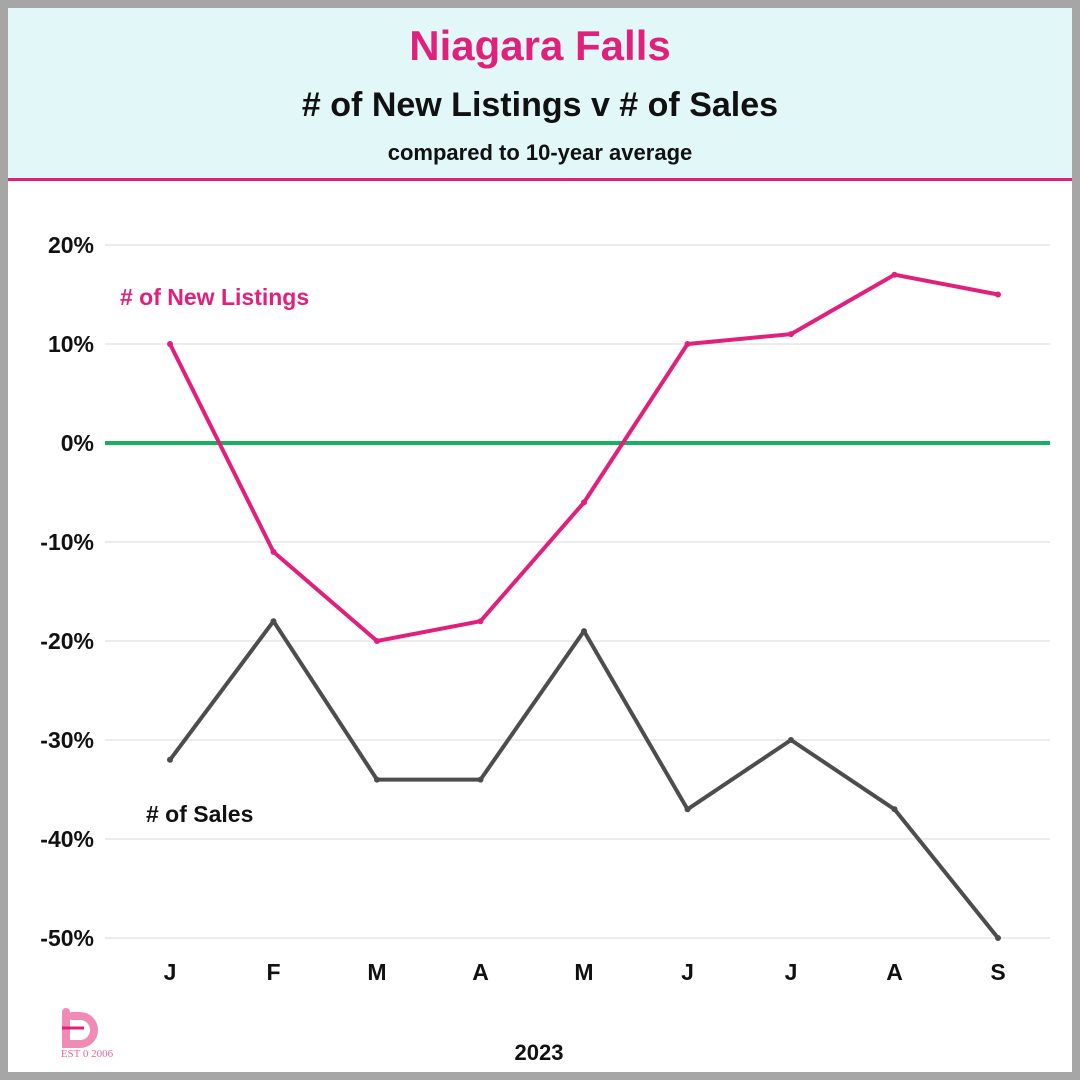 The width and height of the screenshot is (1080, 1080). What do you see at coordinates (88, 1038) in the screenshot?
I see `b-logo-icon` at bounding box center [88, 1038].